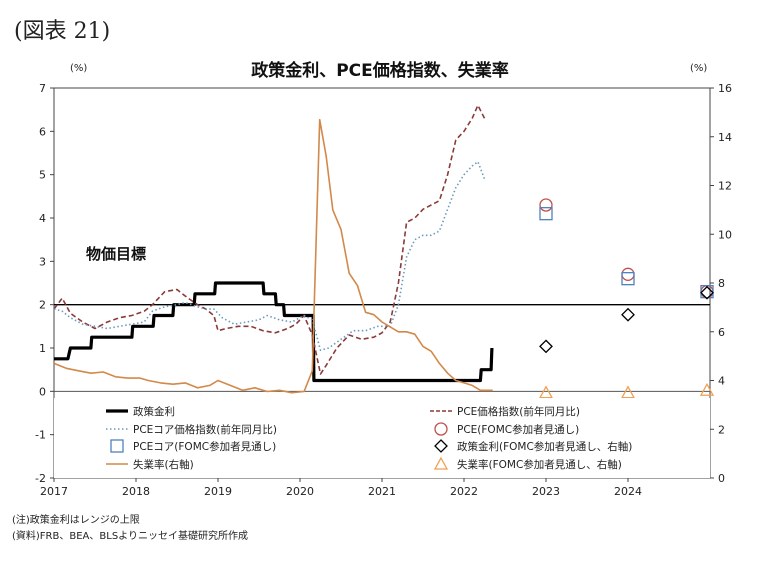 This screenshot has width=758, height=565. I want to click on left-tick-label: 3, so click(42, 261).